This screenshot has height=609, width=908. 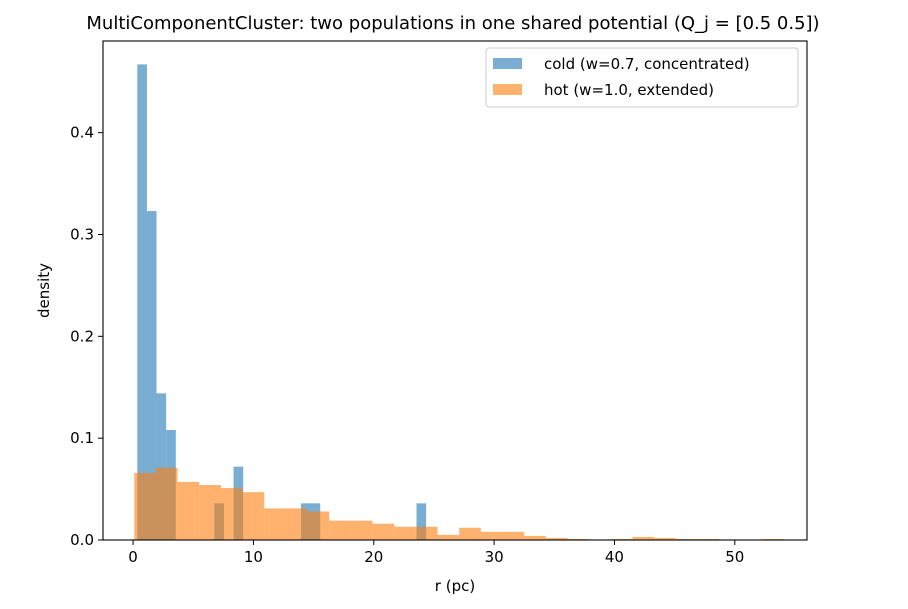 What do you see at coordinates (507, 63) in the screenshot?
I see `legend-swatch-cold` at bounding box center [507, 63].